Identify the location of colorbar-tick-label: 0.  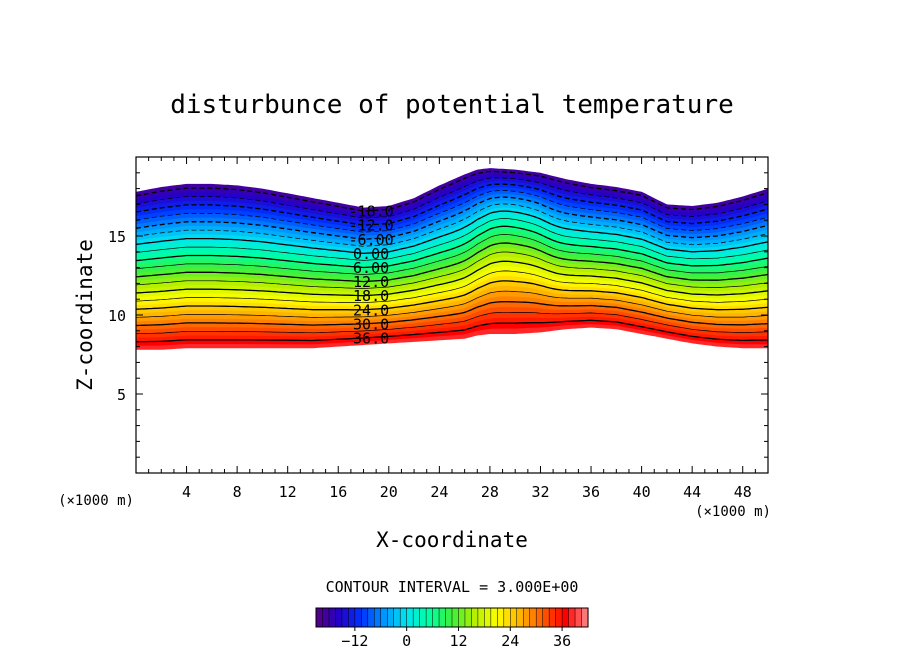
(406, 641).